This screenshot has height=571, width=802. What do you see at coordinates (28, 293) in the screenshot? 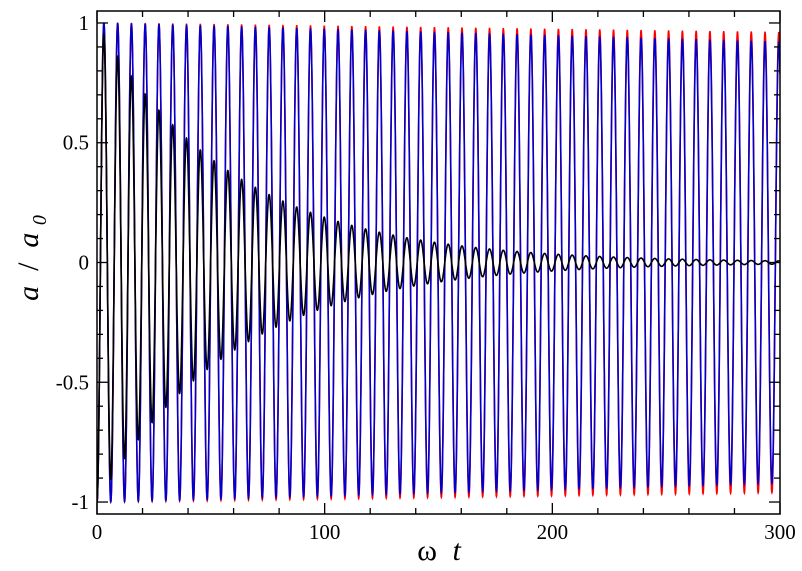
I see `y-axis-label-a: a` at bounding box center [28, 293].